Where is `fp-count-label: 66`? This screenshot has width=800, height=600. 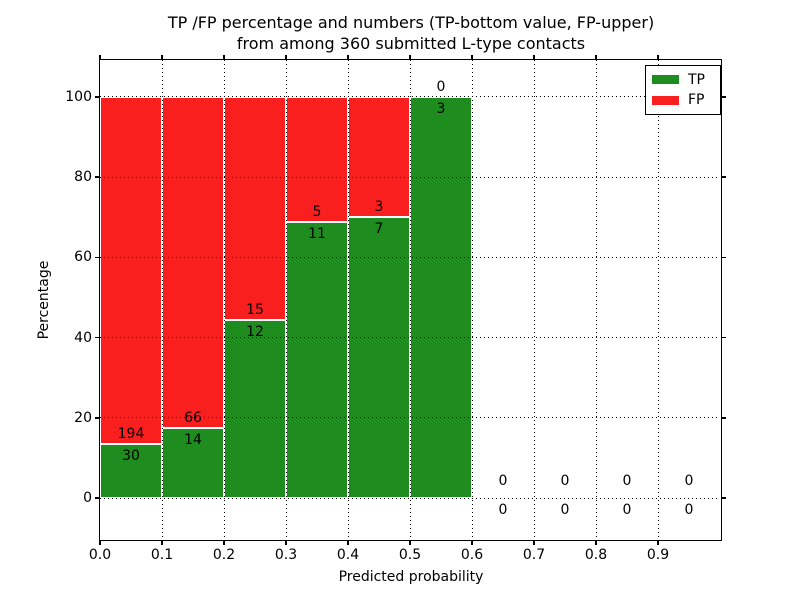
fp-count-label: 66 is located at coordinates (193, 417).